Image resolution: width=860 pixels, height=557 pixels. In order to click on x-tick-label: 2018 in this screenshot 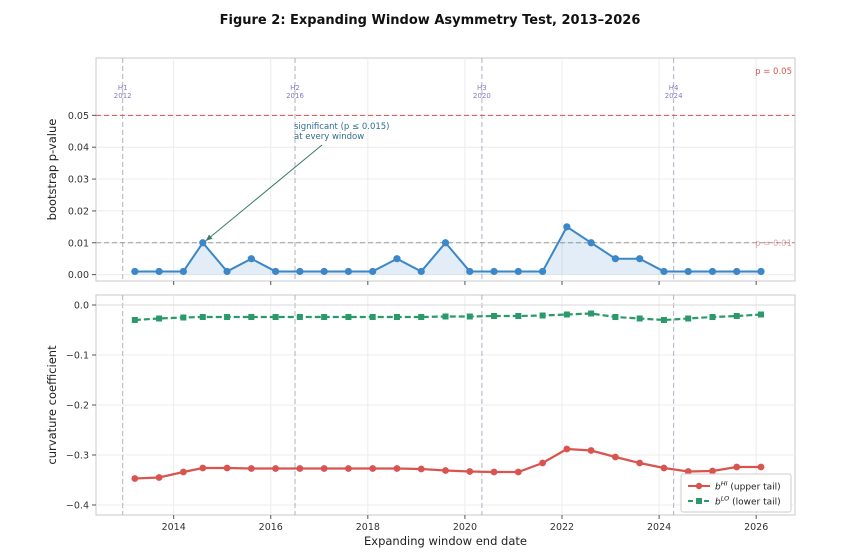, I will do `click(368, 527)`.